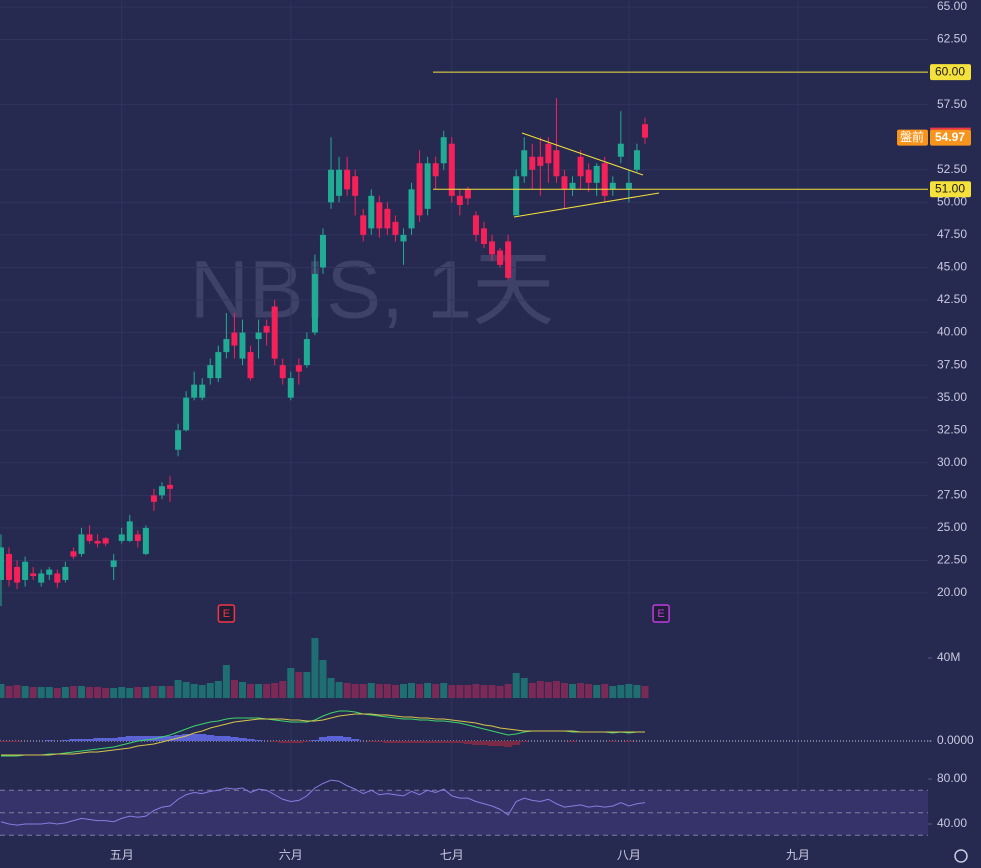 The height and width of the screenshot is (868, 981). Describe the element at coordinates (952, 39) in the screenshot. I see `y-tick-label: 62.50` at that location.